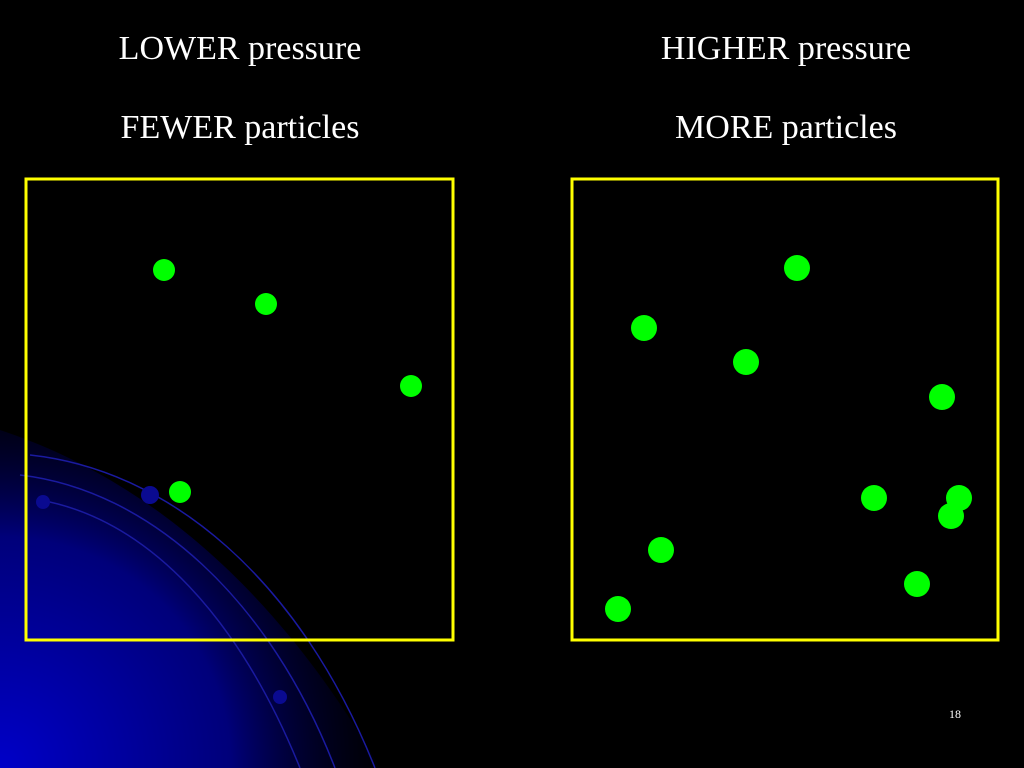  What do you see at coordinates (240, 127) in the screenshot?
I see `left-subtitle: FEWER particles` at bounding box center [240, 127].